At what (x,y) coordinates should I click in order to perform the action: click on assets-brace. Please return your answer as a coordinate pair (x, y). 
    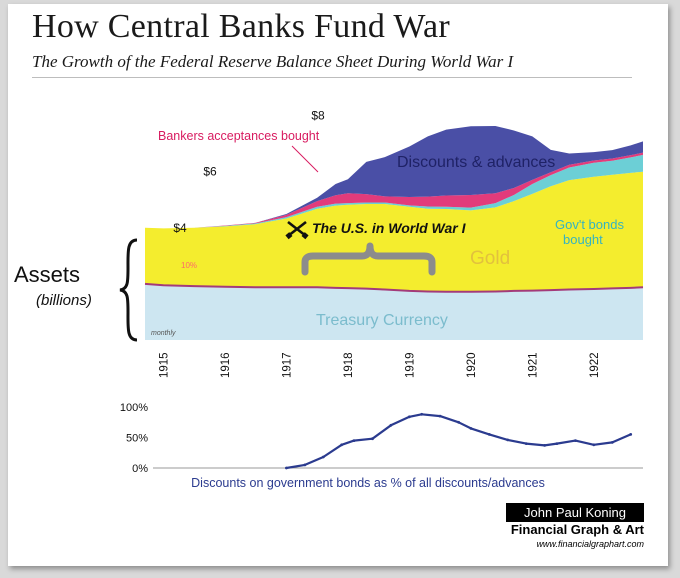
    Looking at the image, I should click on (128, 290).